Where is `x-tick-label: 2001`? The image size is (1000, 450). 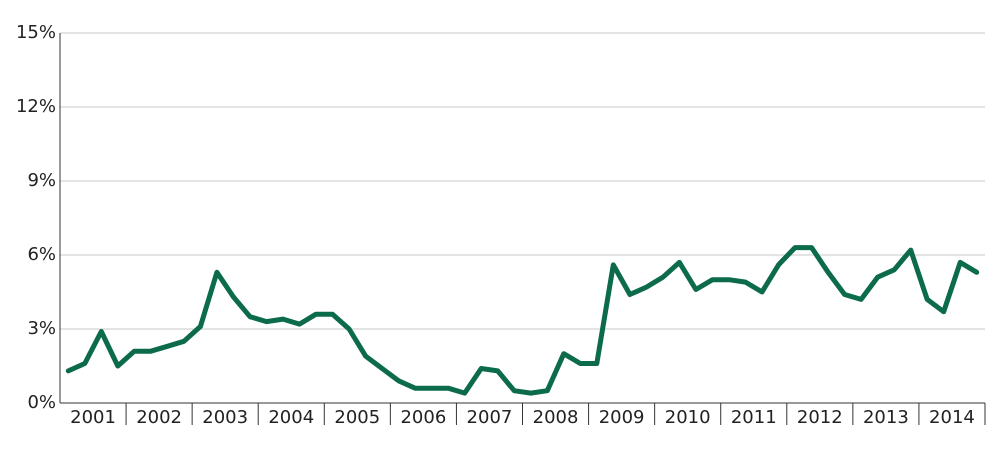 x-tick-label: 2001 is located at coordinates (93, 417).